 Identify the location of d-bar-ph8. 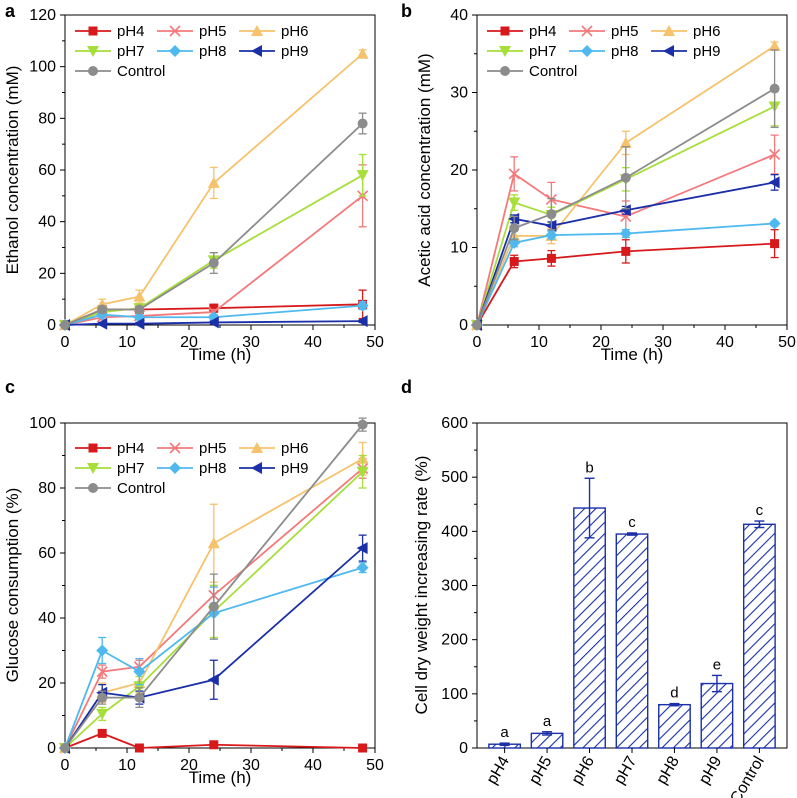
(674, 726).